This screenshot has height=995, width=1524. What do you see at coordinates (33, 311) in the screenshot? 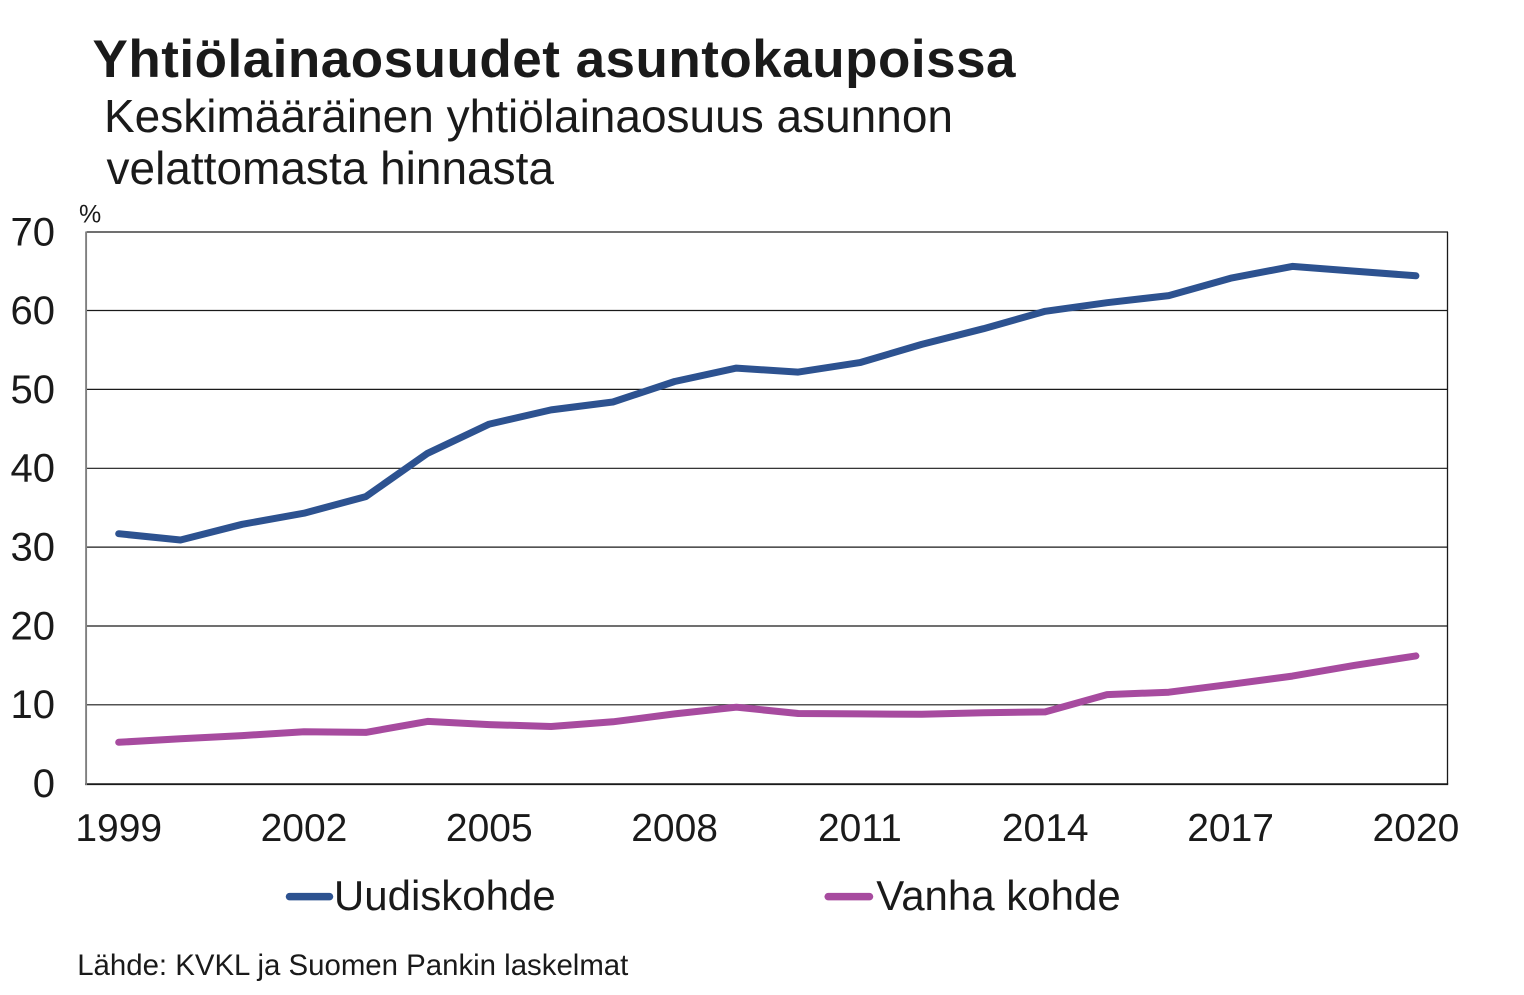
I see `svg-text: 60` at bounding box center [33, 311].